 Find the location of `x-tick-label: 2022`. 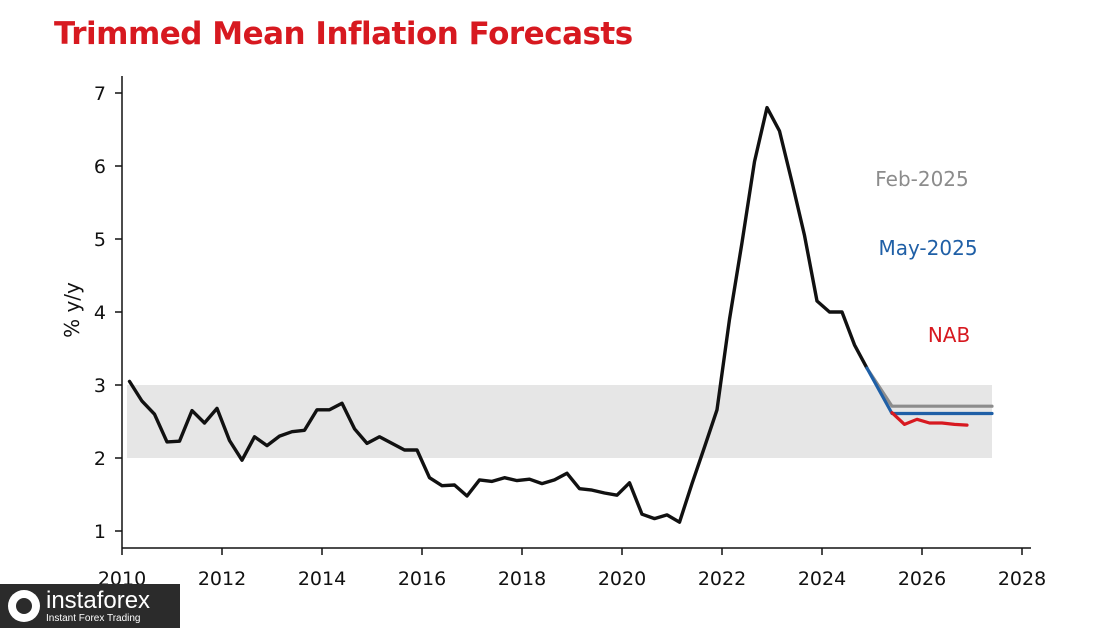

x-tick-label: 2022 is located at coordinates (722, 579).